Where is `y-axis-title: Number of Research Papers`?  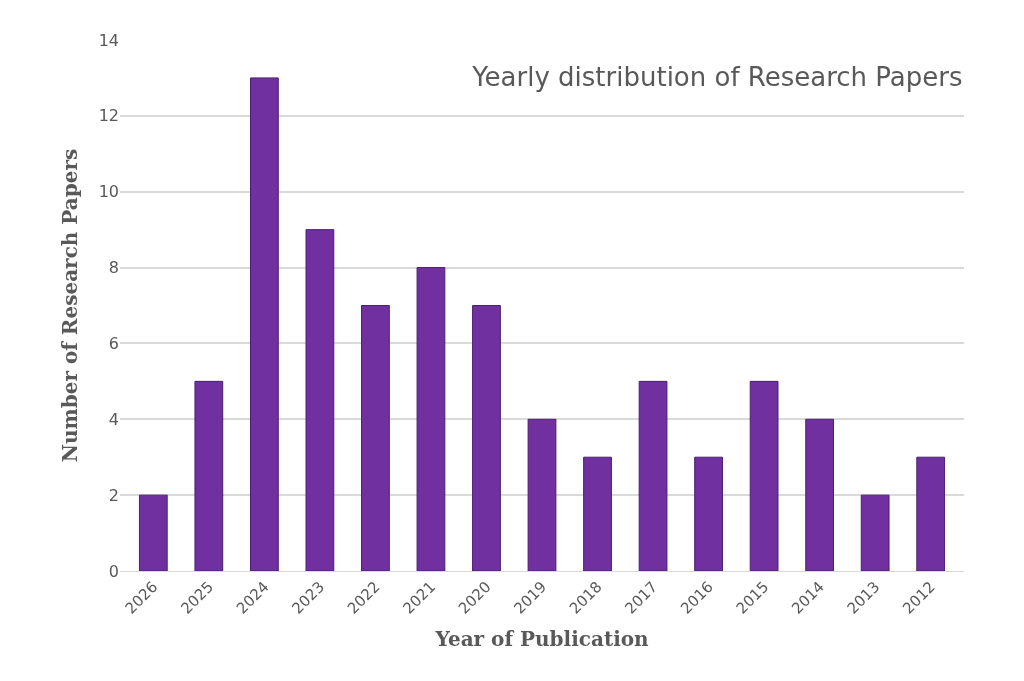 y-axis-title: Number of Research Papers is located at coordinates (70, 305).